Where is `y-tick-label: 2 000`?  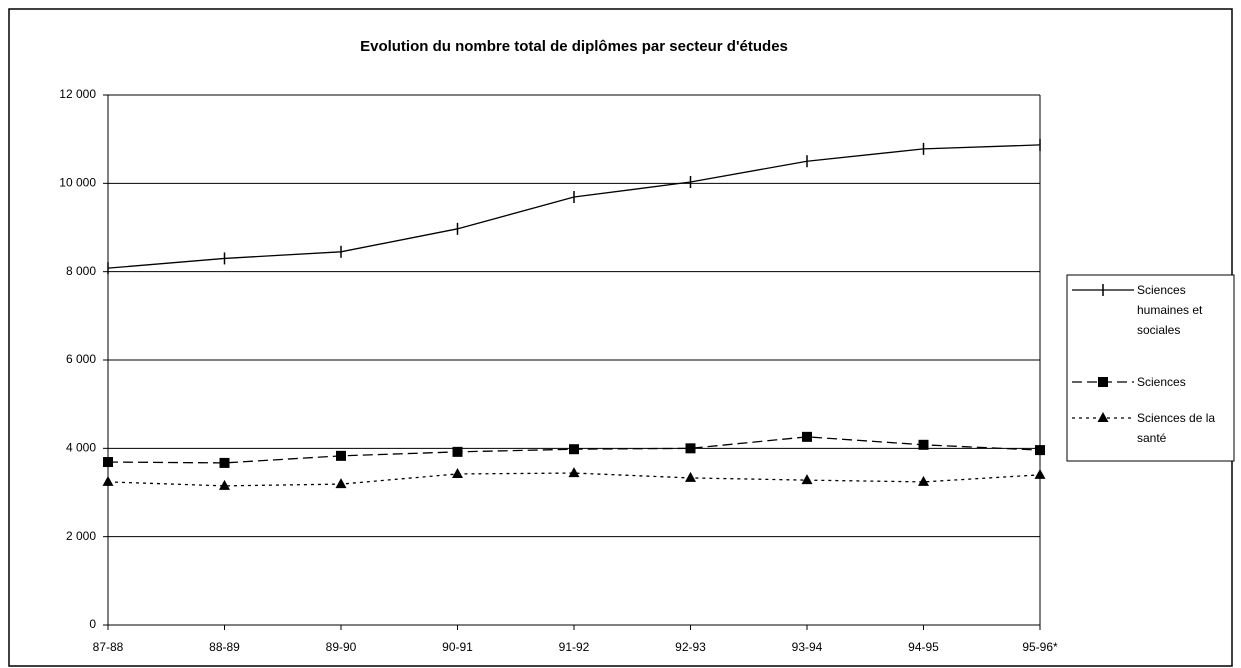 y-tick-label: 2 000 is located at coordinates (81, 536).